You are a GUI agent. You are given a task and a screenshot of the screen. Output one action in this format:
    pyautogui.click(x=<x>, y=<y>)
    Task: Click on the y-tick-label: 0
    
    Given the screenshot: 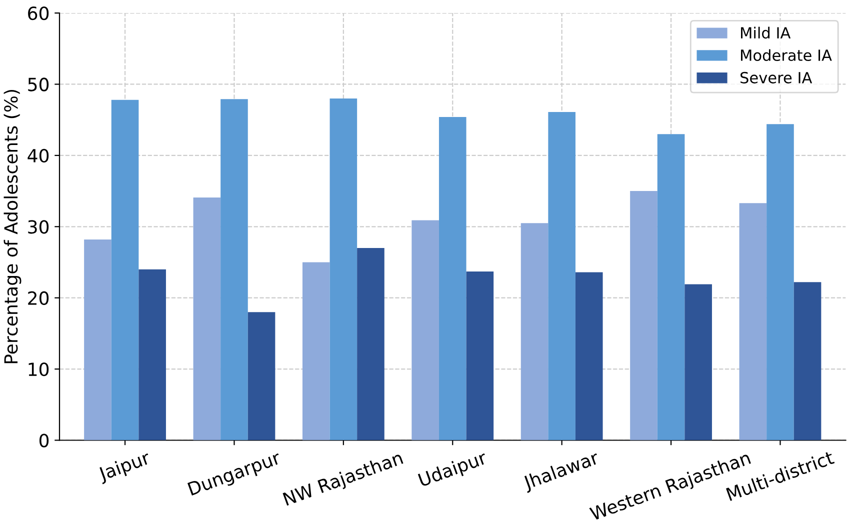 What is the action you would take?
    pyautogui.click(x=44, y=441)
    